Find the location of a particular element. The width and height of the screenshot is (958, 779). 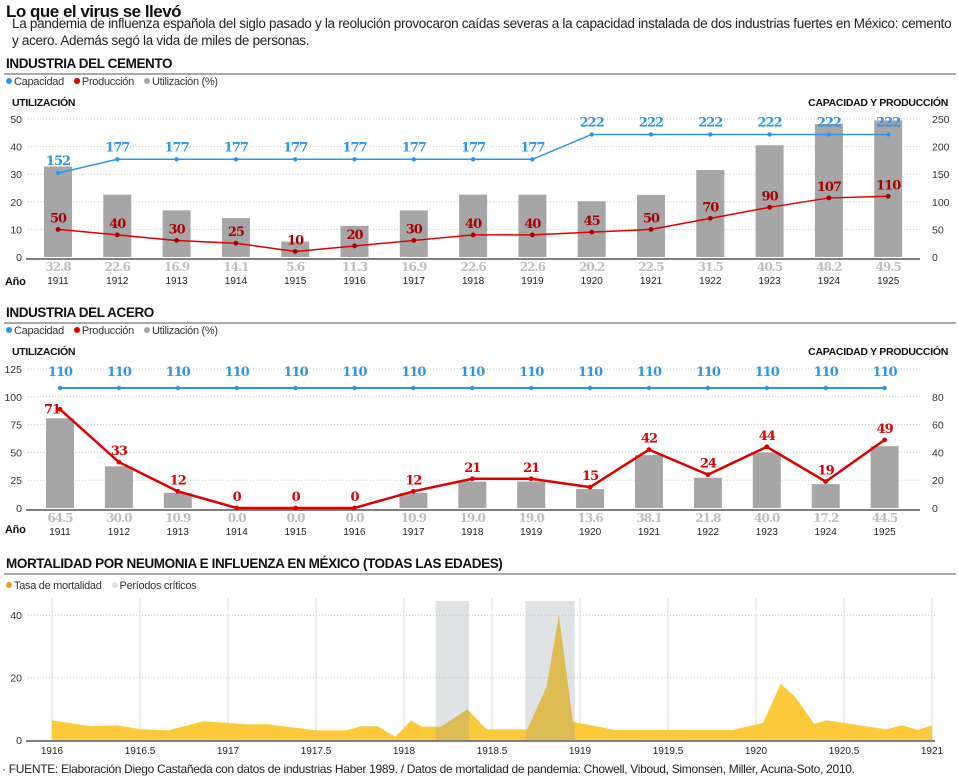

right-tick-label: 200 is located at coordinates (941, 148).